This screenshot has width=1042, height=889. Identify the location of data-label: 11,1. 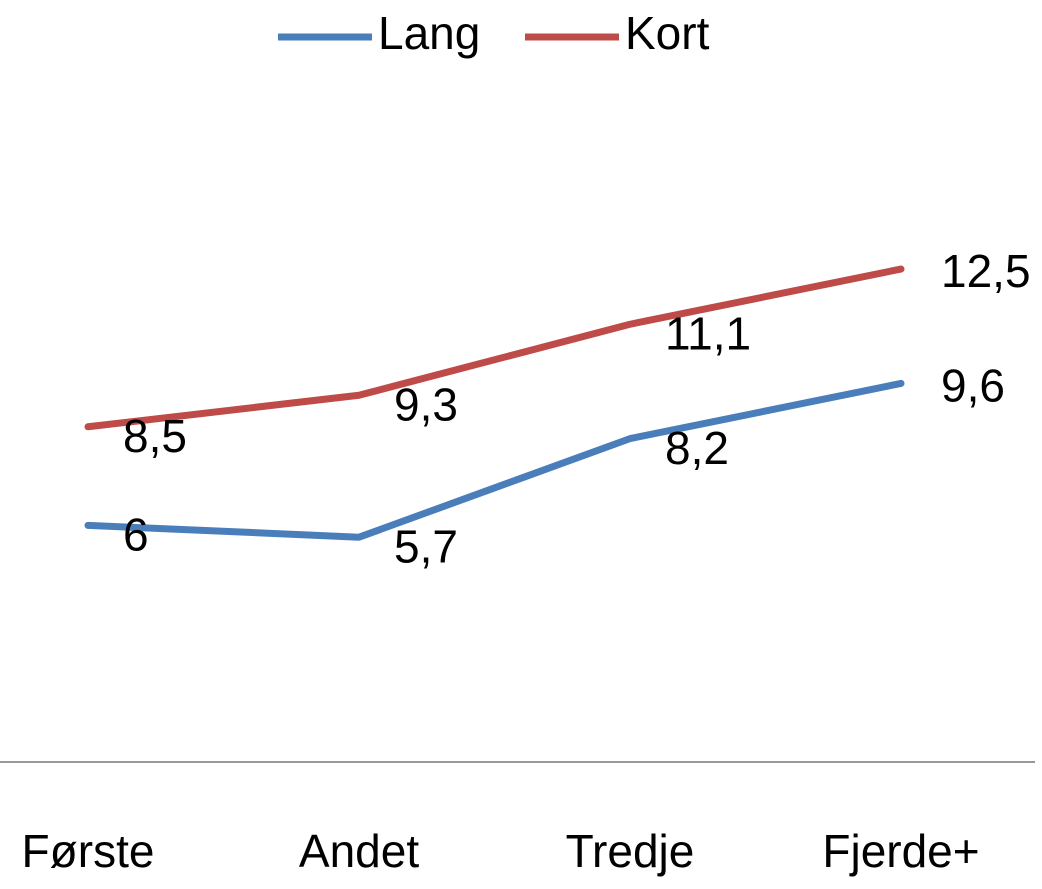
(708, 333).